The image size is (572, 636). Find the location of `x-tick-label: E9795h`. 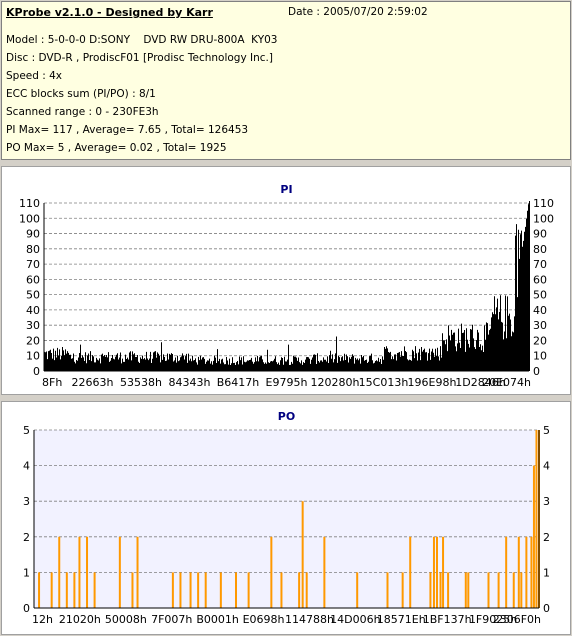

x-tick-label: E9795h is located at coordinates (287, 382).